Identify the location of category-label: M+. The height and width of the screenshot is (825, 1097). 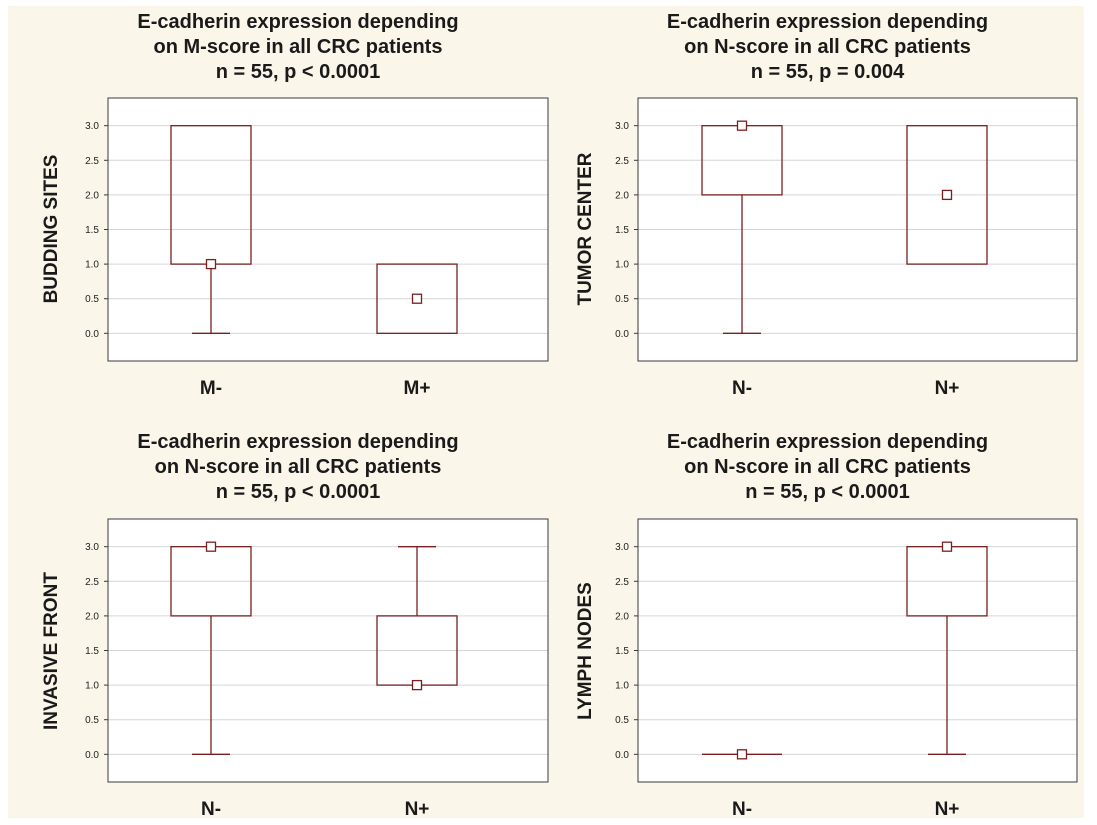
(417, 388).